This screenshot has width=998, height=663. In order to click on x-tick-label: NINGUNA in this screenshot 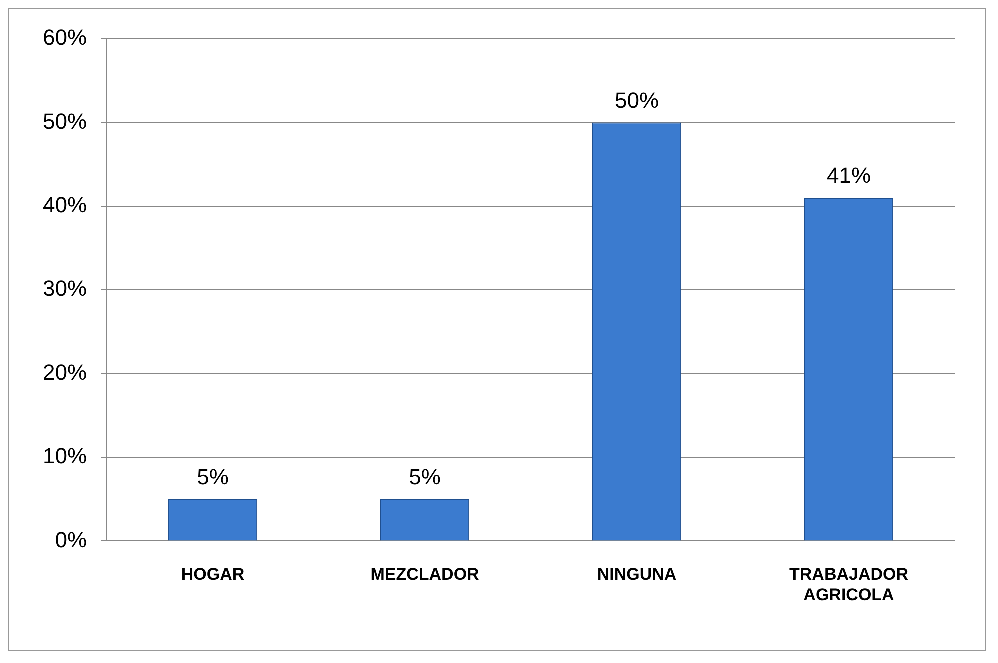, I will do `click(637, 574)`.